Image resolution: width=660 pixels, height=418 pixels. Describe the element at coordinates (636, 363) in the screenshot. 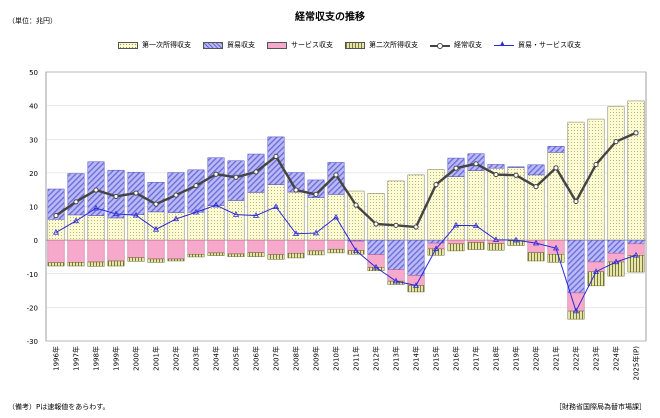

I see `x-tick-label: 2025年(P)` at that location.